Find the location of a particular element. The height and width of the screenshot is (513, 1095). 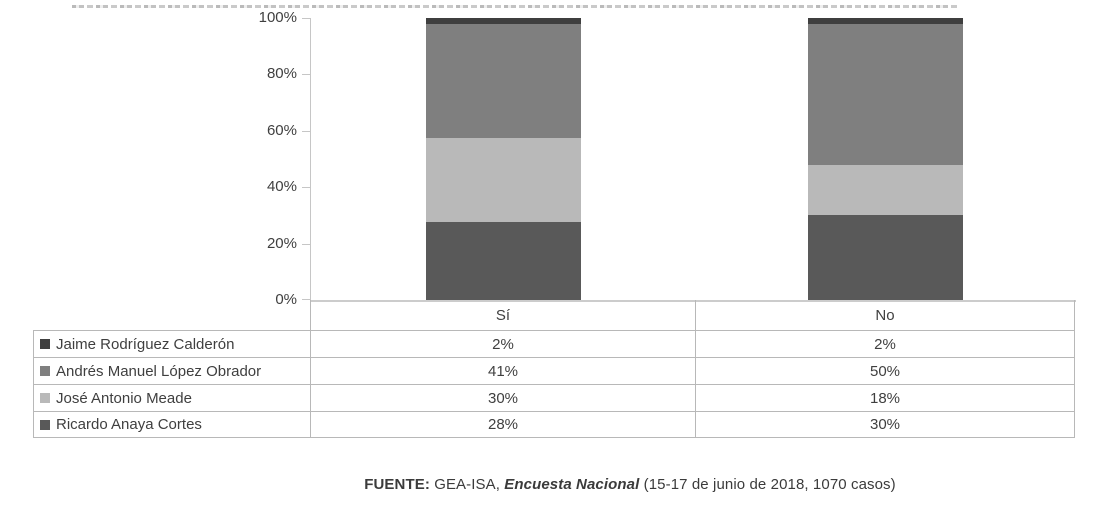

table-row: Ricardo Anaya Cortes 28% 30% is located at coordinates (554, 424).